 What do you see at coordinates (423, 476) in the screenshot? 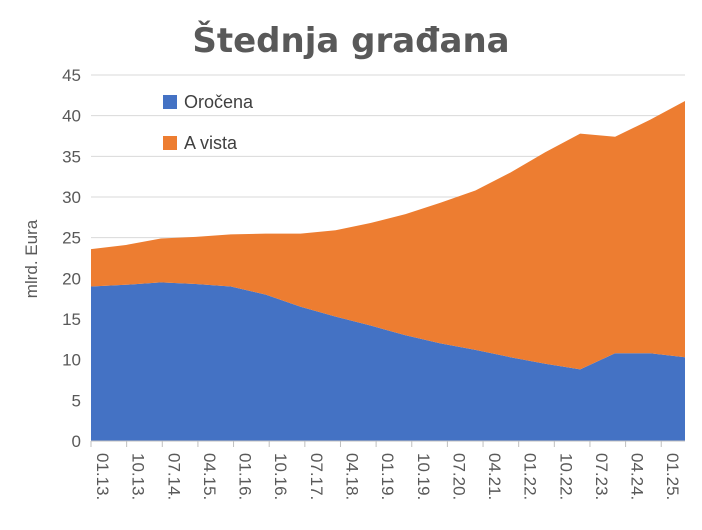
I see `x-tick-label: 10.19.` at bounding box center [423, 476].